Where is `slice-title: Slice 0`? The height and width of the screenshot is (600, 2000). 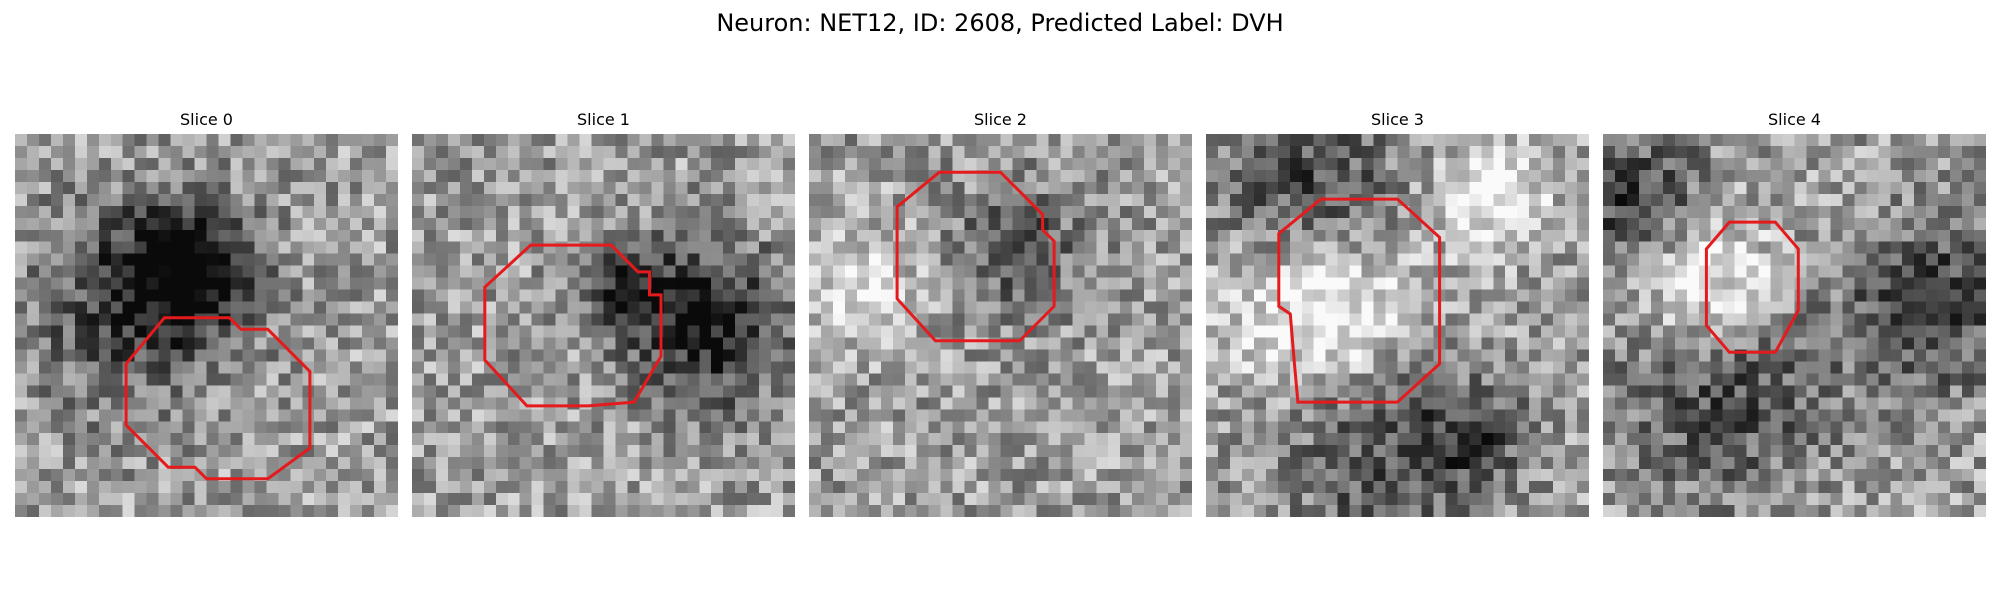 slice-title: Slice 0 is located at coordinates (206, 119).